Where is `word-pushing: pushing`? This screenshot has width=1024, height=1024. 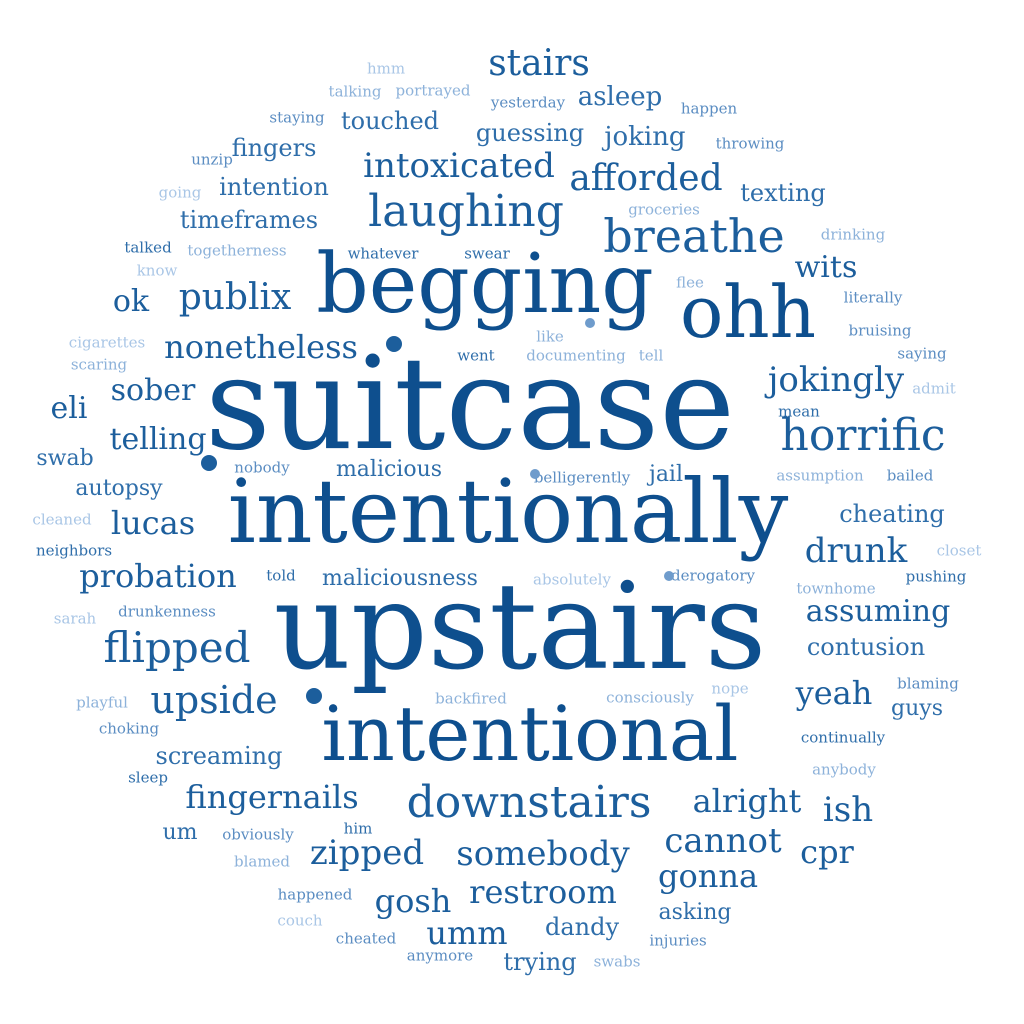
word-pushing: pushing is located at coordinates (936, 576).